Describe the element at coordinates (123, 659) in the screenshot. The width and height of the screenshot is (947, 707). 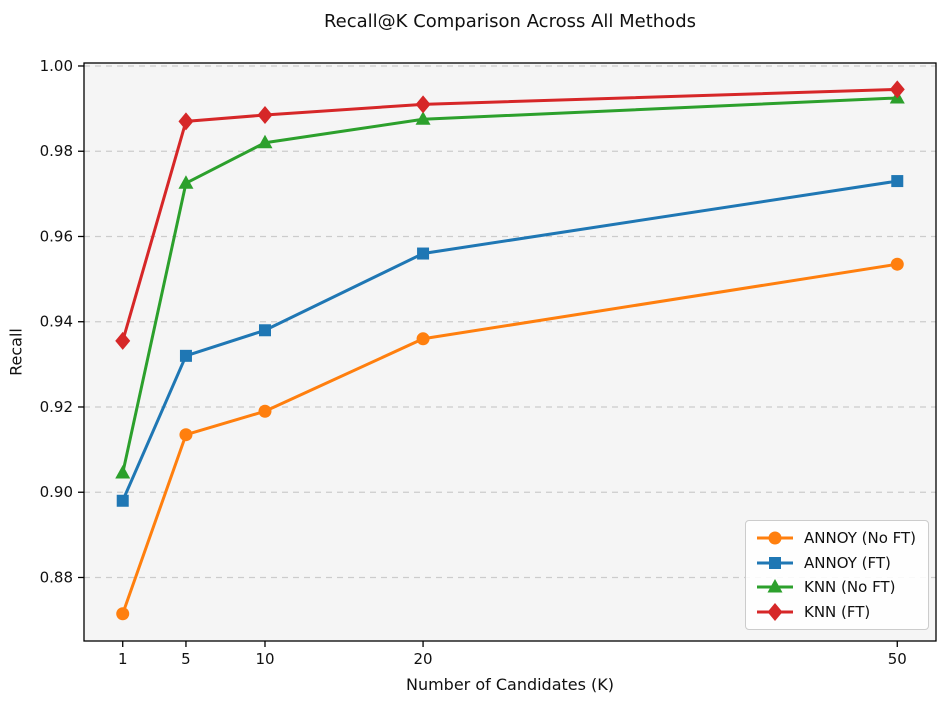
I see `svg-text: 1` at that location.